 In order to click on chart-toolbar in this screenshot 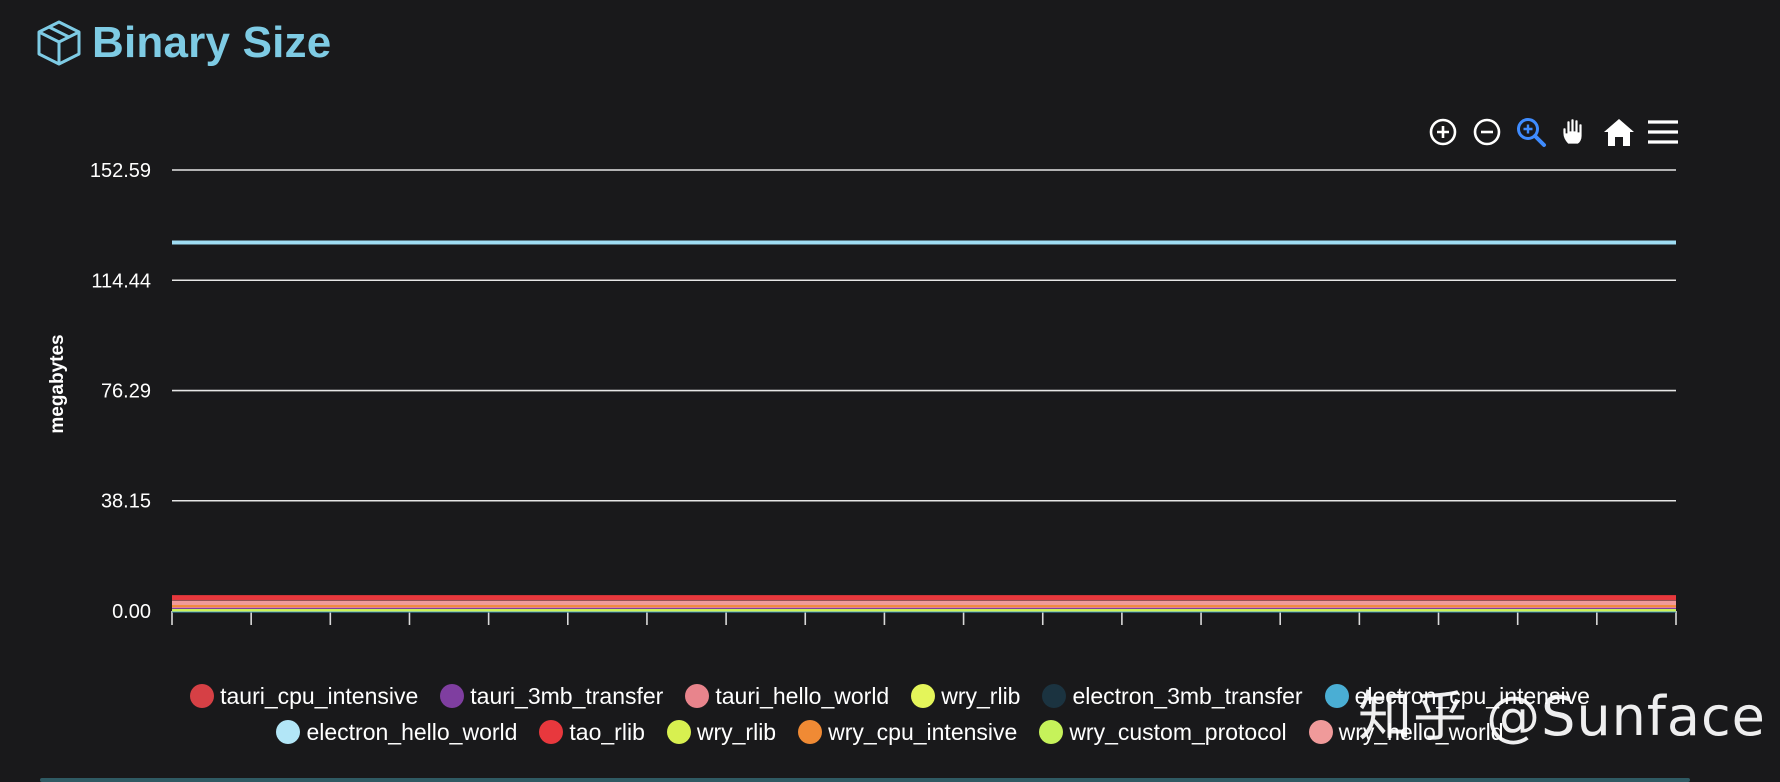, I will do `click(1553, 132)`.